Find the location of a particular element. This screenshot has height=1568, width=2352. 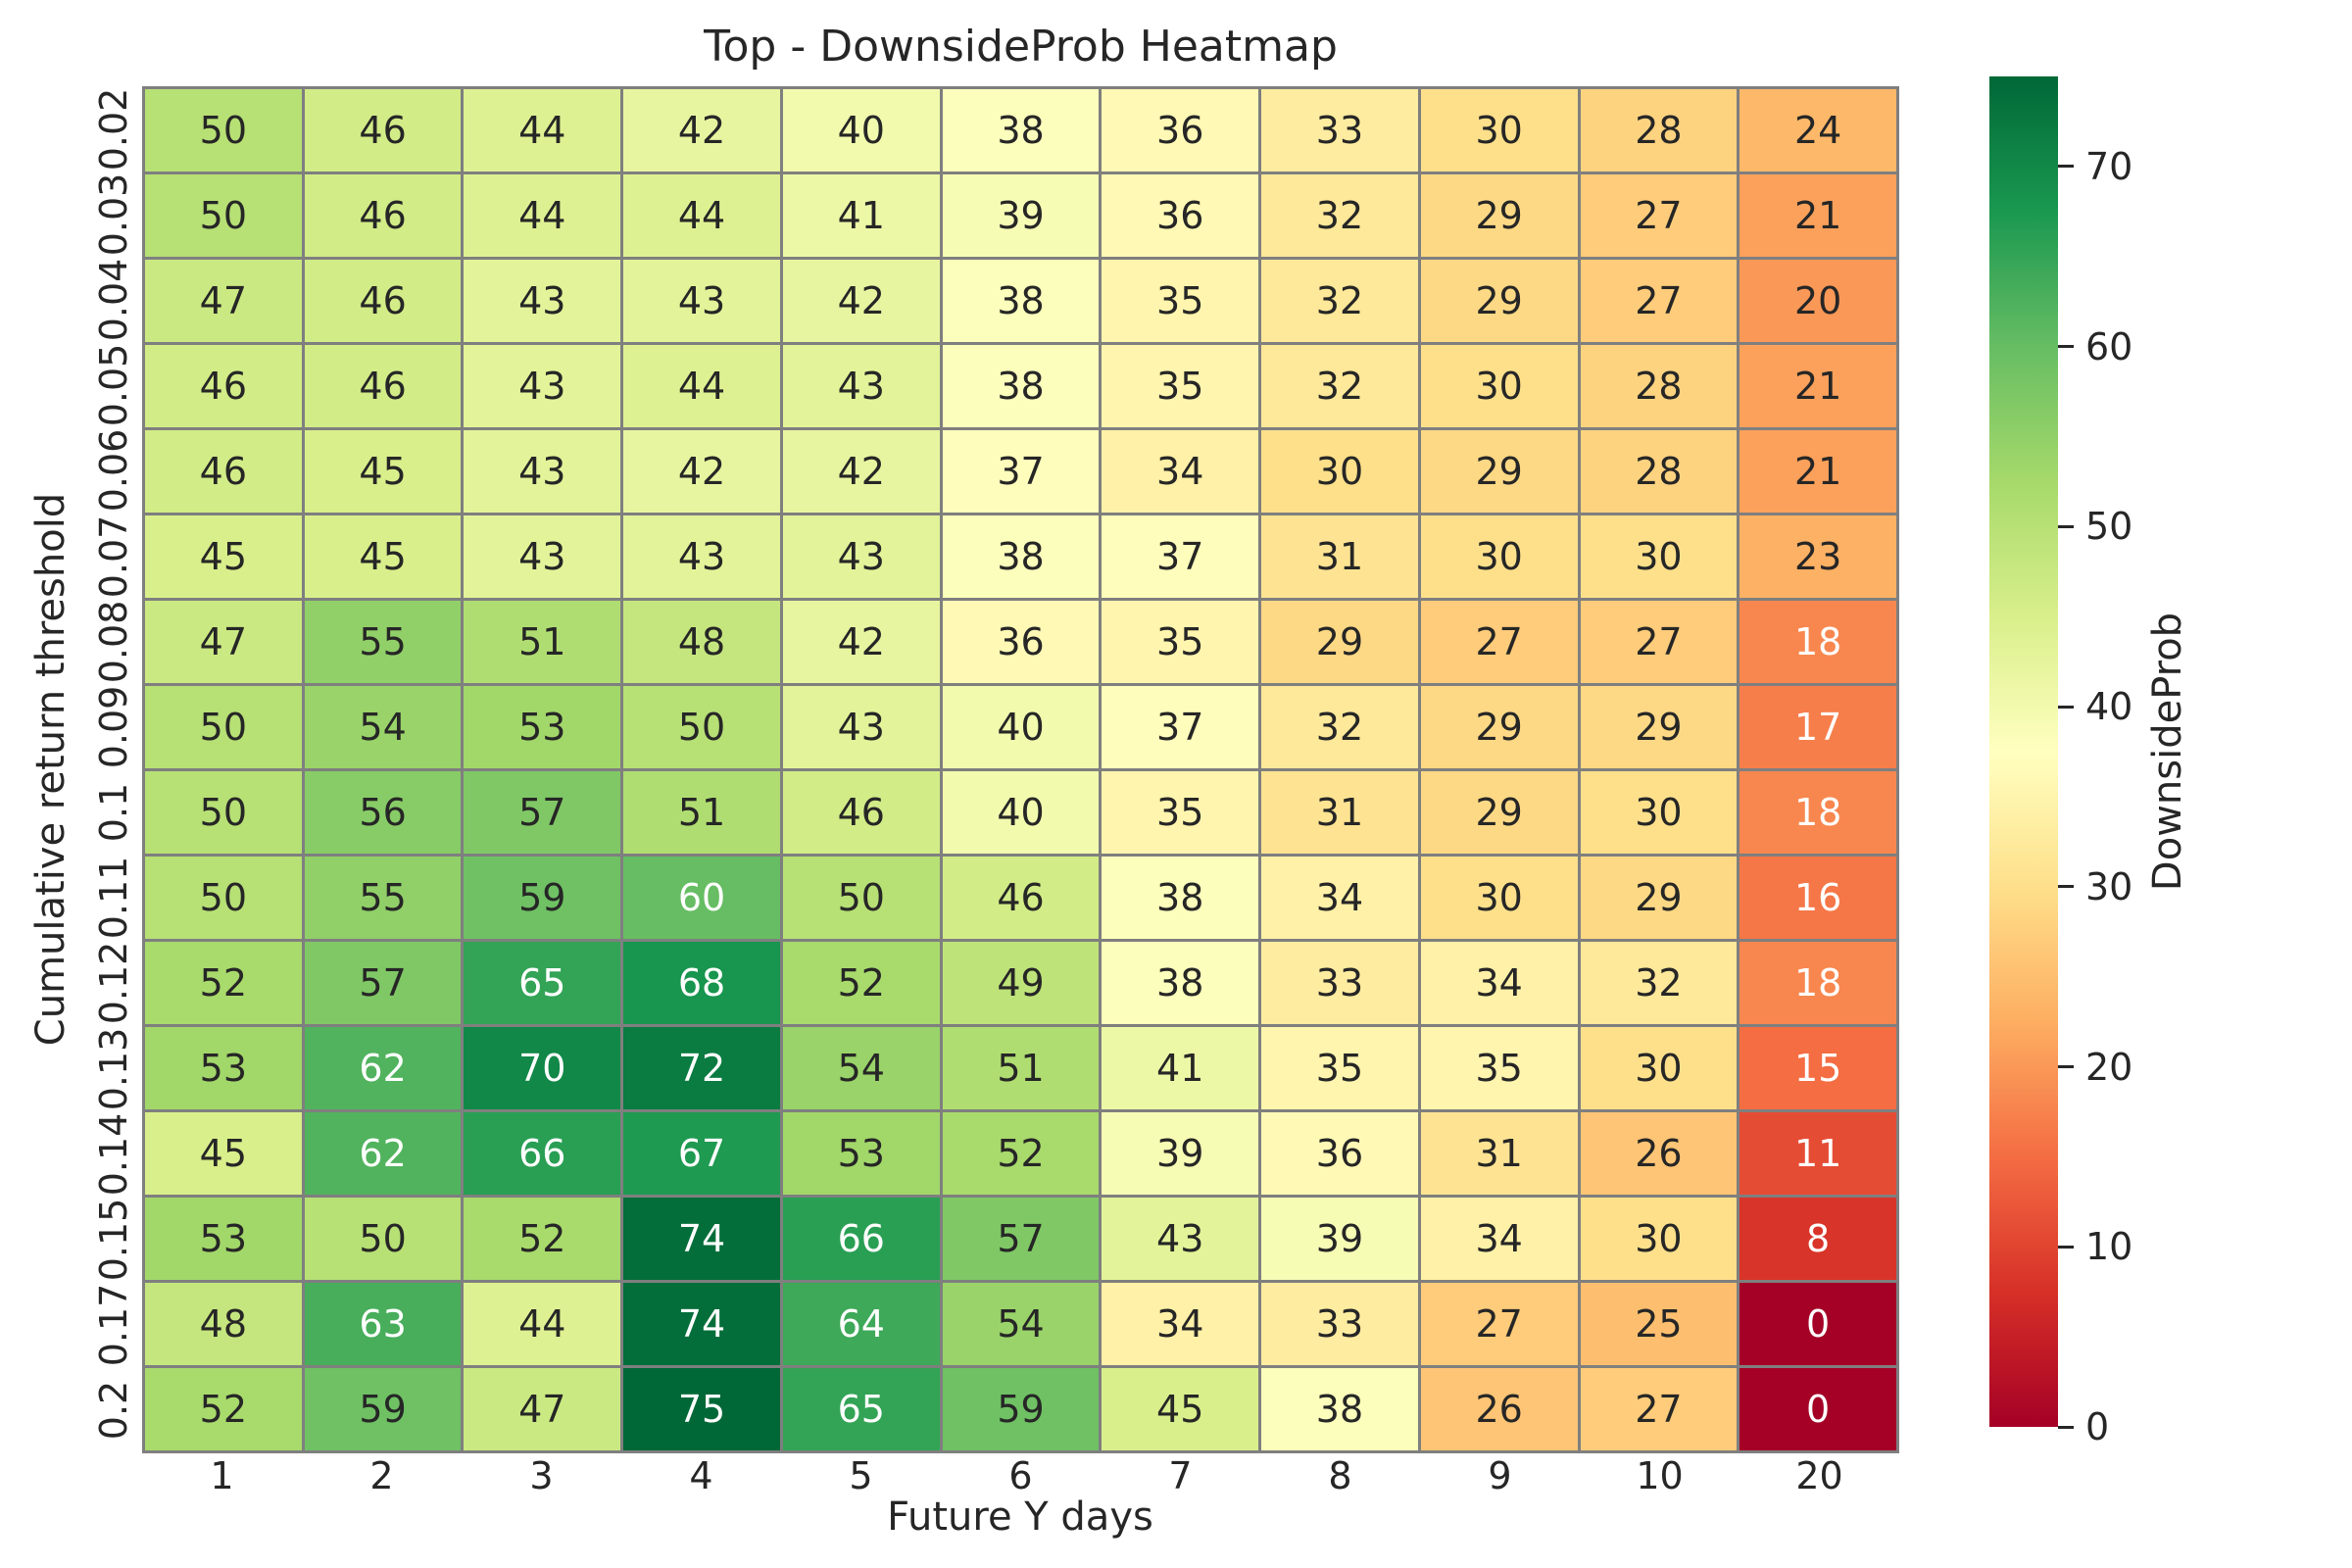

x-tick-label: 6 is located at coordinates (1020, 1475).